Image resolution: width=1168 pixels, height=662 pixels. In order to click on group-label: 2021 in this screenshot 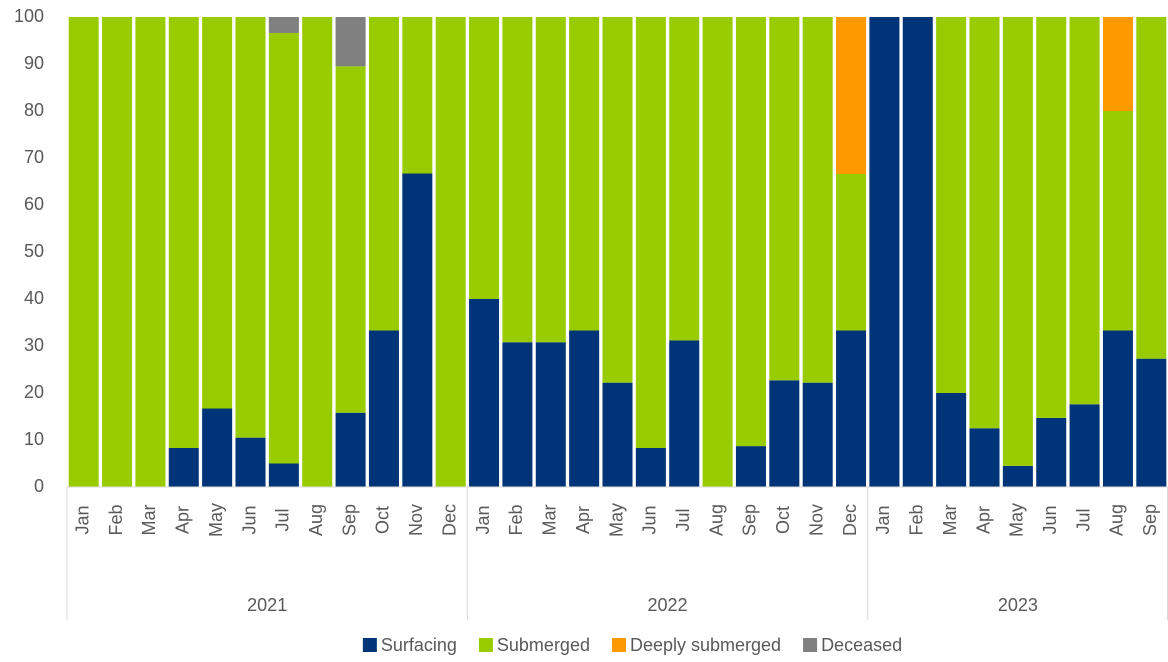, I will do `click(267, 605)`.